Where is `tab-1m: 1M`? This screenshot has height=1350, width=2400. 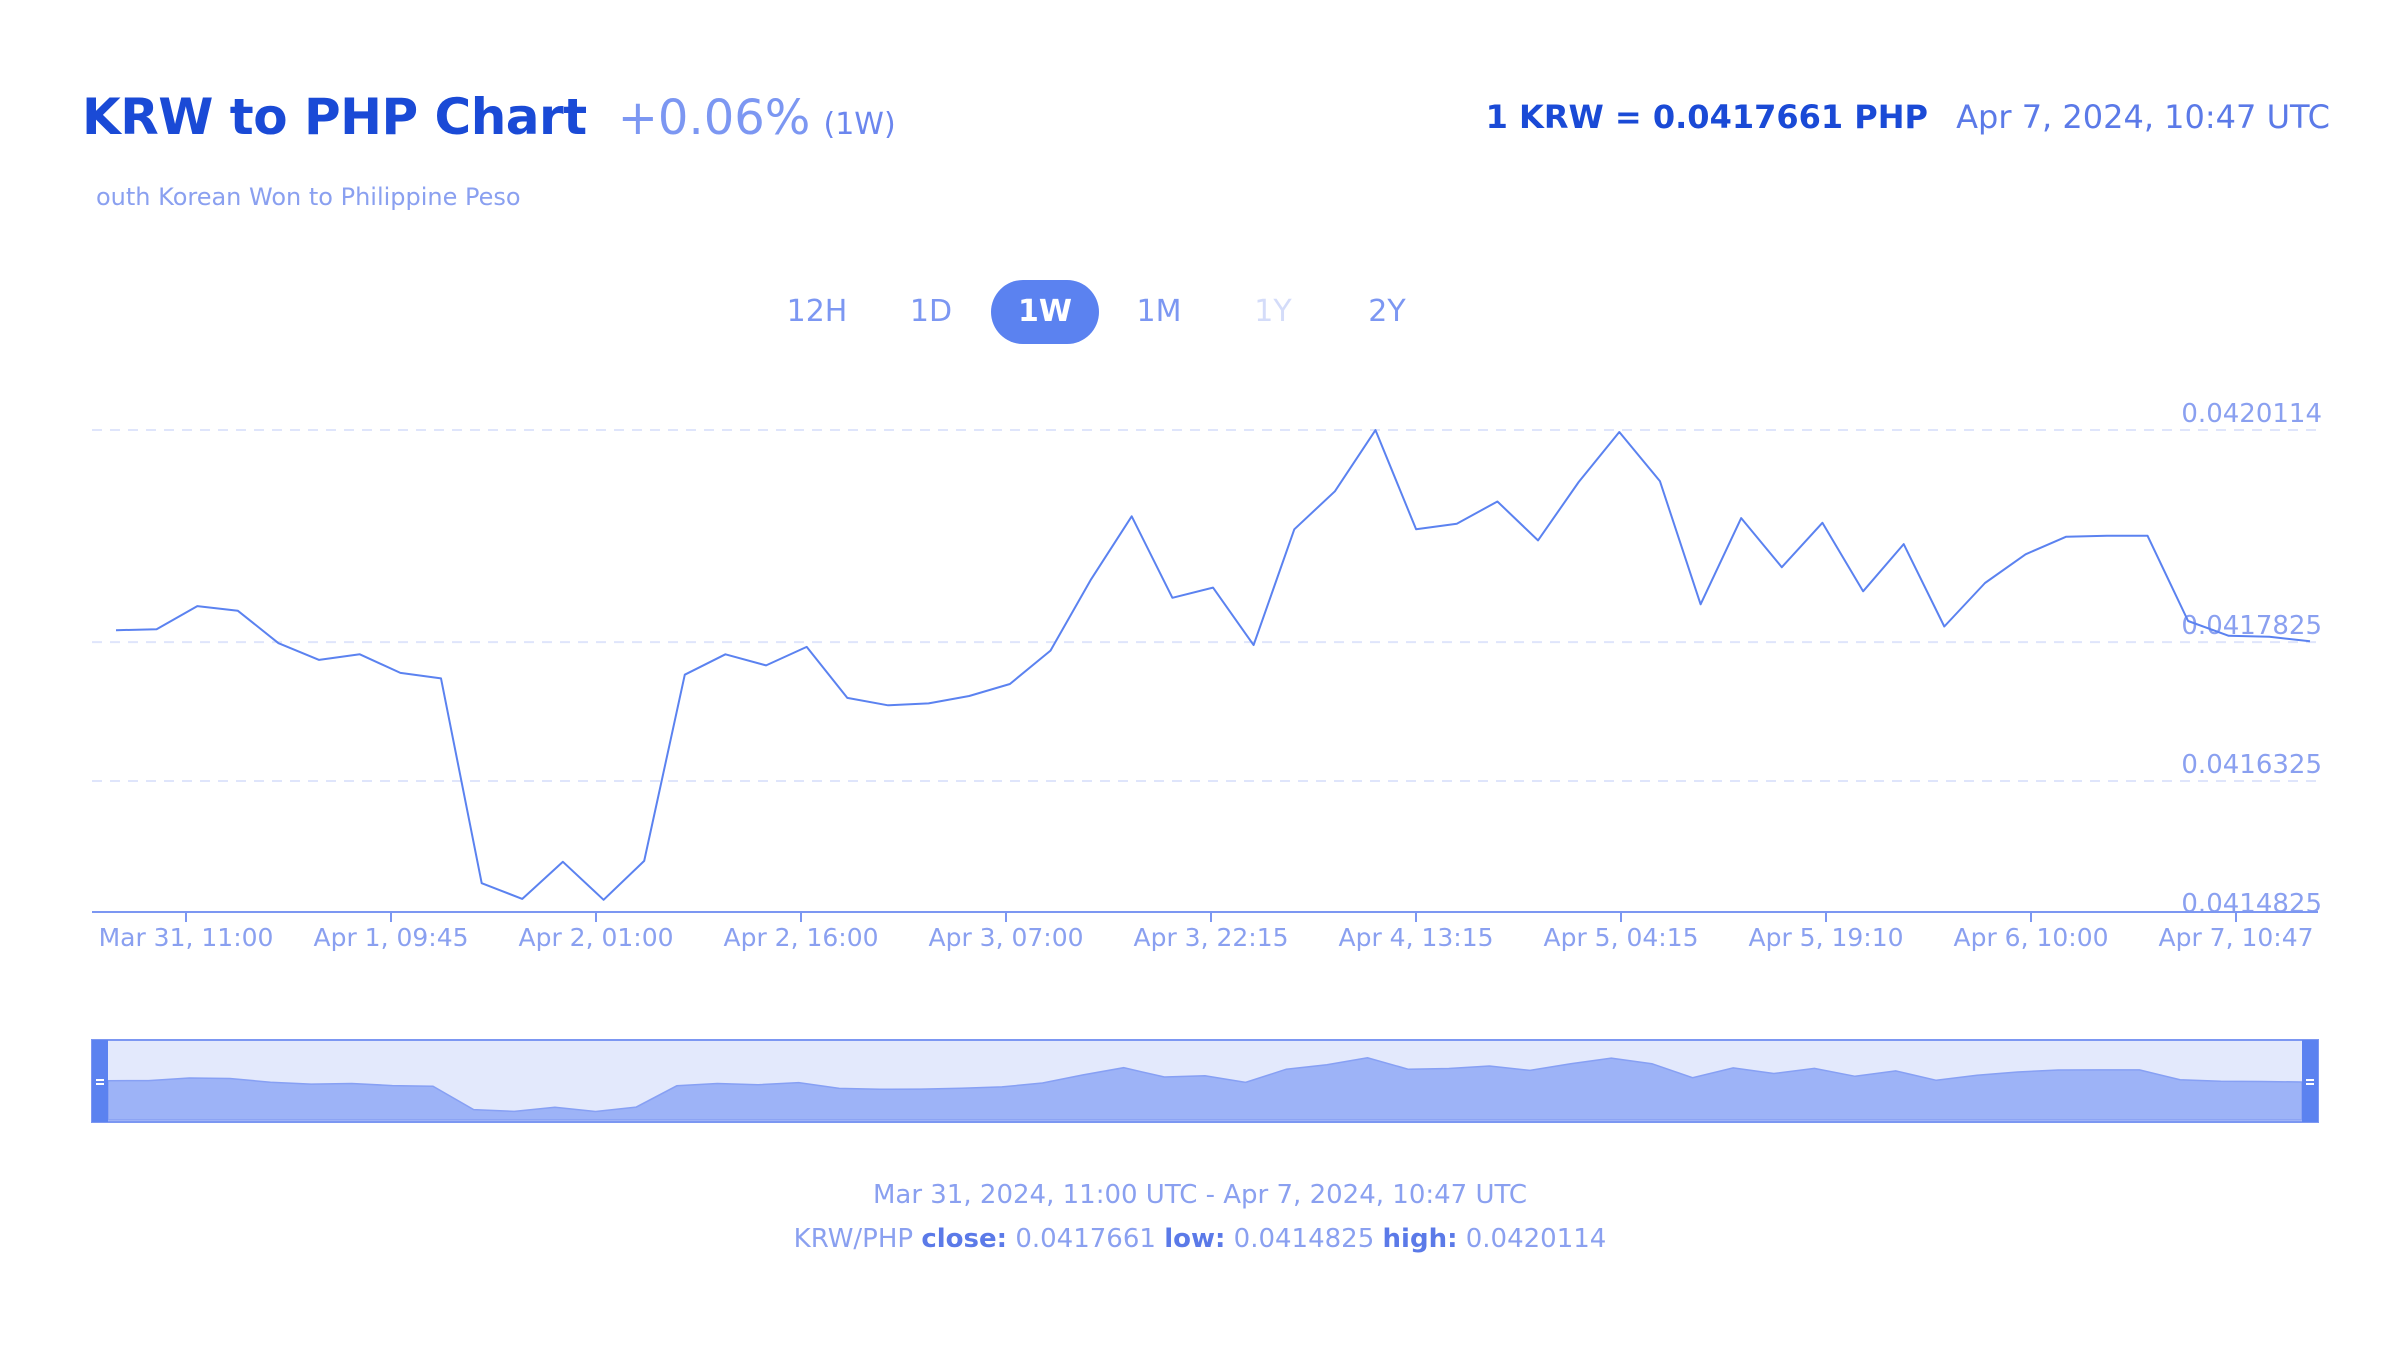
tab-1m: 1M is located at coordinates (1159, 311).